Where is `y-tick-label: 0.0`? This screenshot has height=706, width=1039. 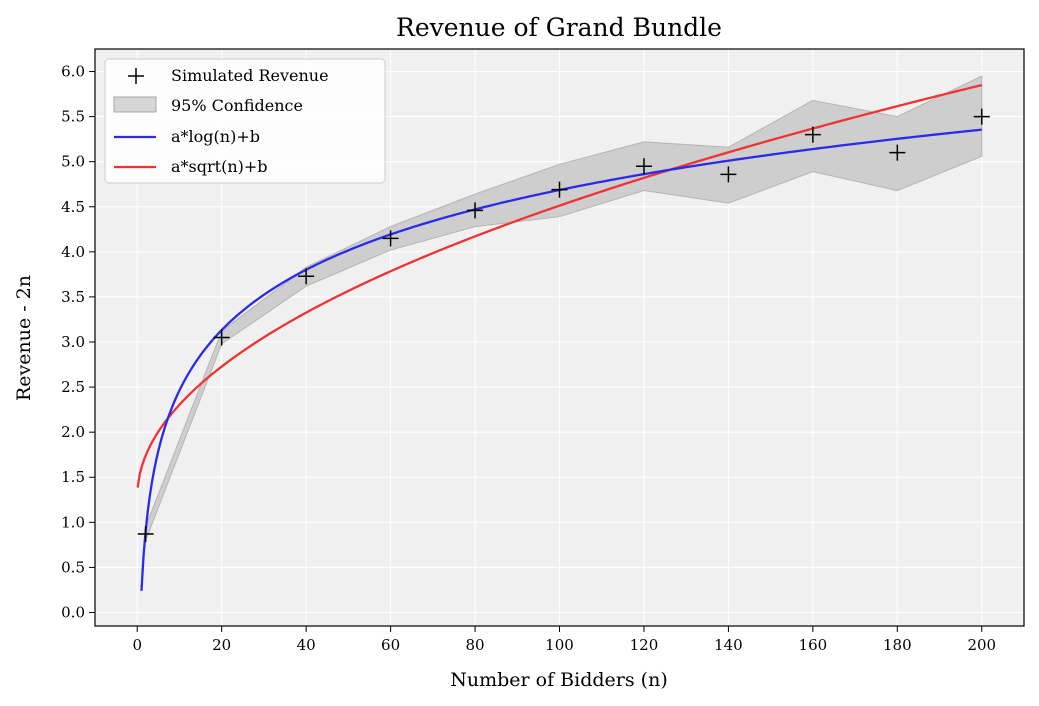
y-tick-label: 0.0 is located at coordinates (73, 612).